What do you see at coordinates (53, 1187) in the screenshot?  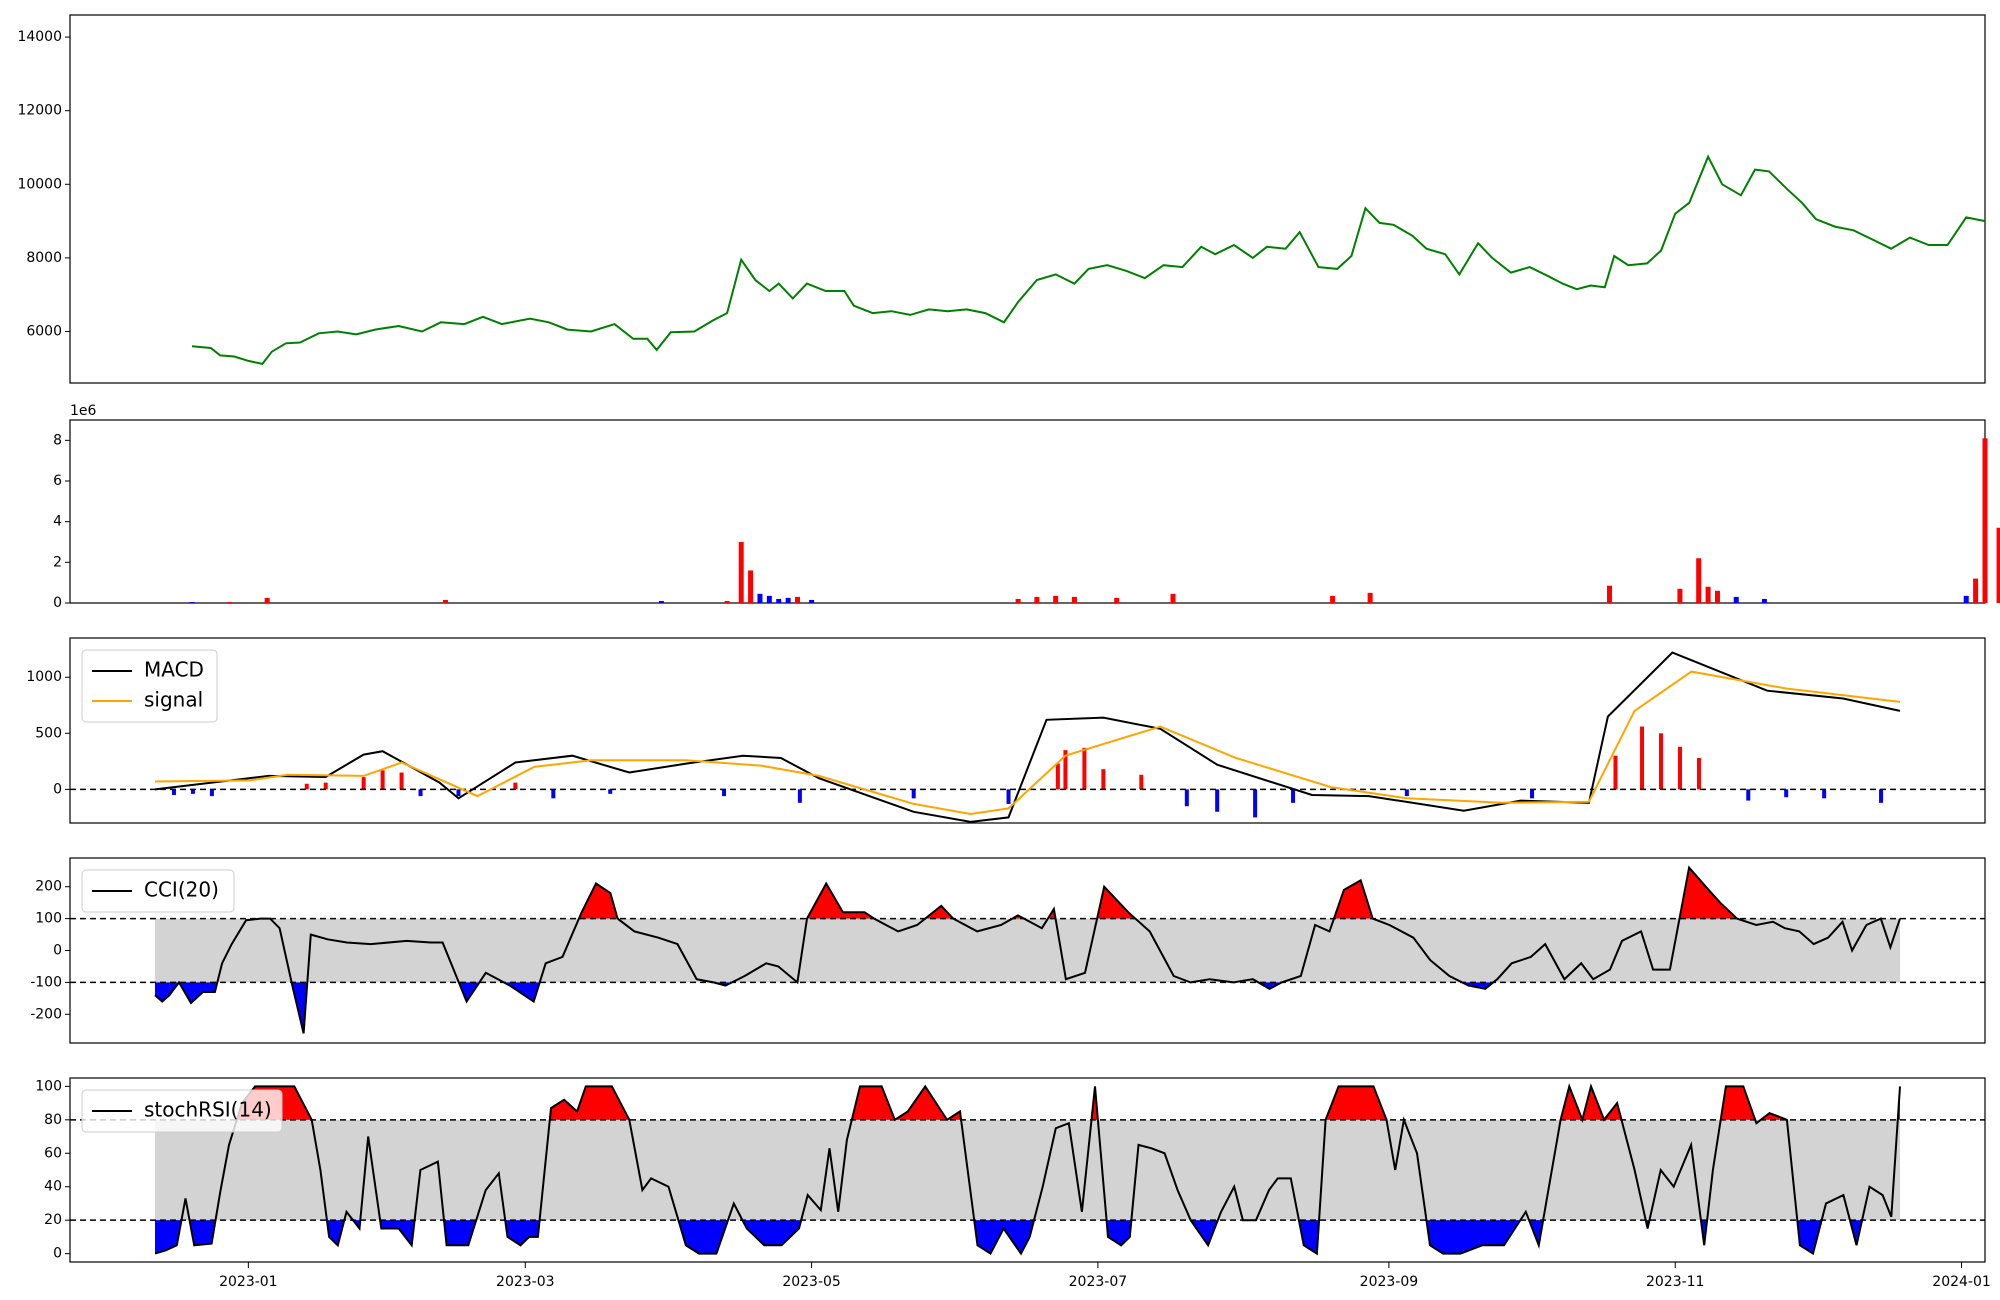 I see `y-tick-label: 40` at bounding box center [53, 1187].